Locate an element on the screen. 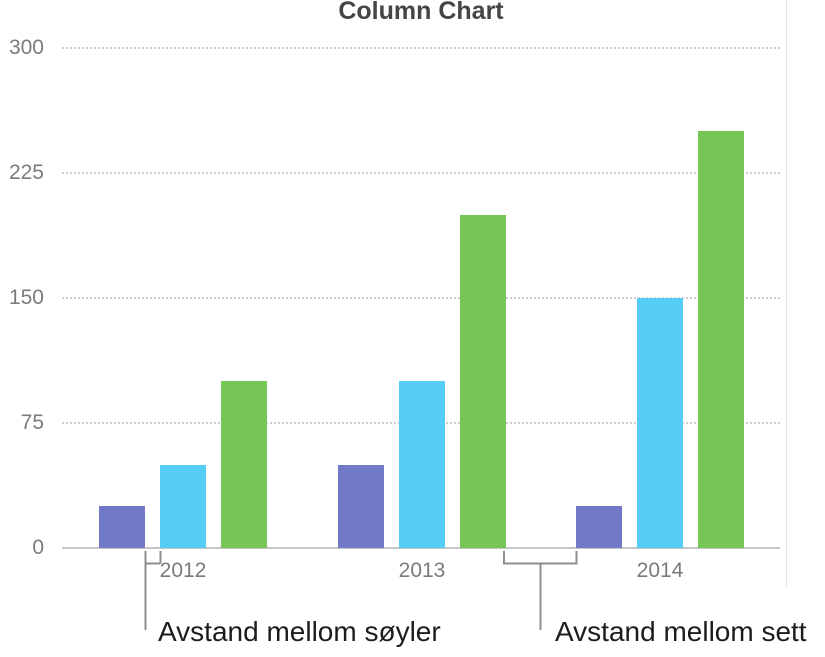 Image resolution: width=825 pixels, height=657 pixels. x-tick-label-2013: 2013 is located at coordinates (422, 570).